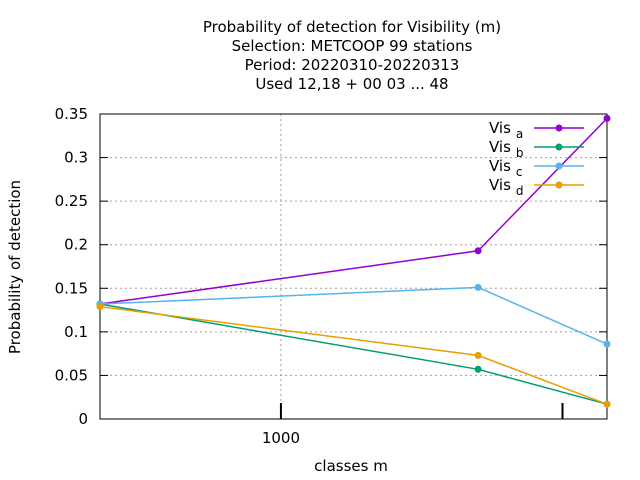  I want to click on legend-label: Vis c, so click(506, 168).